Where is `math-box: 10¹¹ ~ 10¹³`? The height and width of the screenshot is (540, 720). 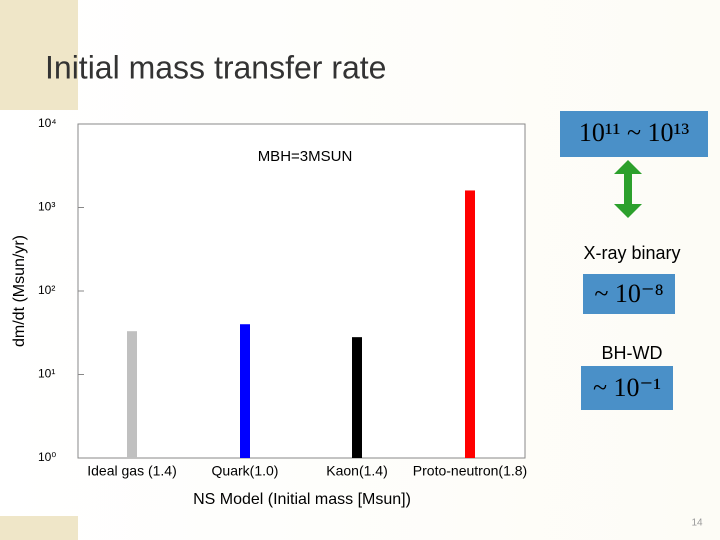 math-box: 10¹¹ ~ 10¹³ is located at coordinates (634, 132).